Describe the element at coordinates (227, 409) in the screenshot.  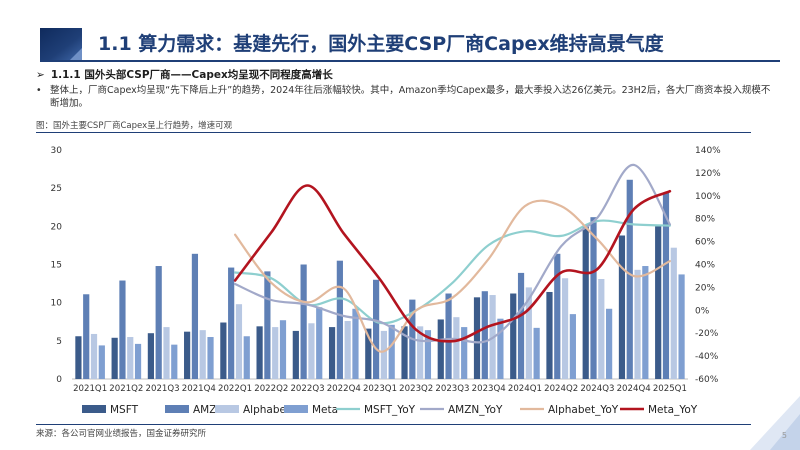
I see `legend-swatch-alphabet` at that location.